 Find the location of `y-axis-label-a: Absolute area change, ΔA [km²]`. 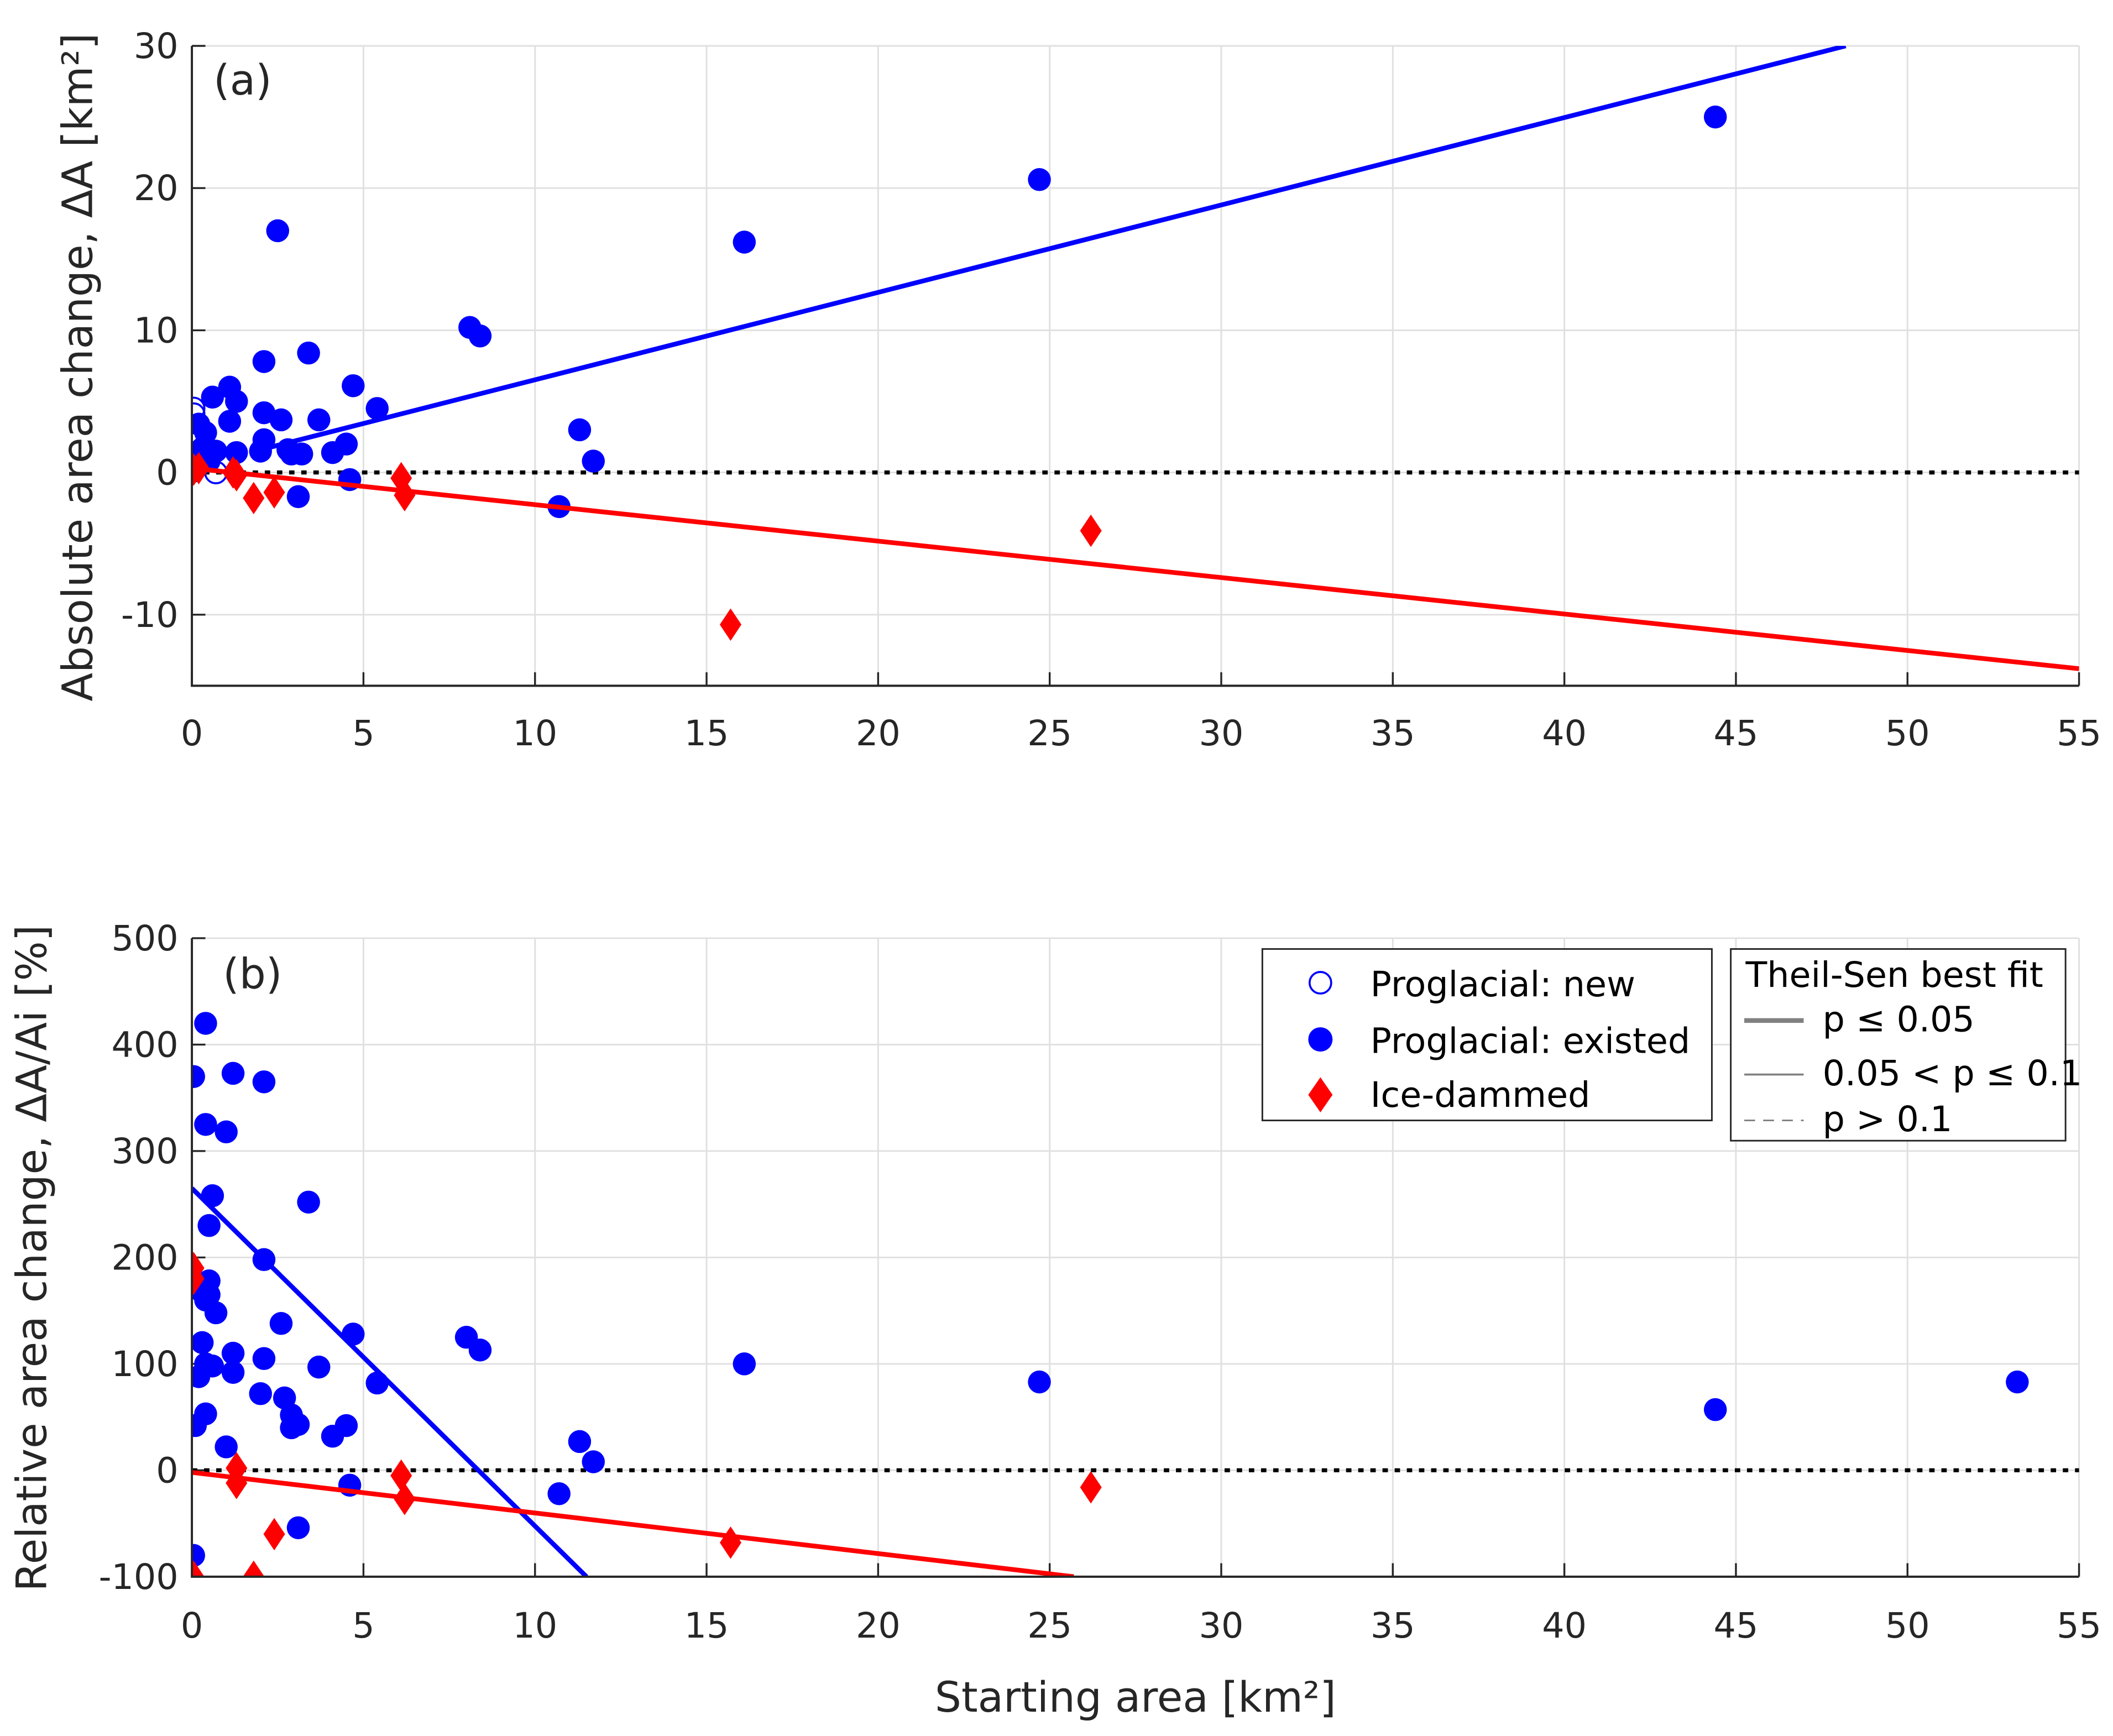

y-axis-label-a: Absolute area change, ΔA [km²] is located at coordinates (77, 367).